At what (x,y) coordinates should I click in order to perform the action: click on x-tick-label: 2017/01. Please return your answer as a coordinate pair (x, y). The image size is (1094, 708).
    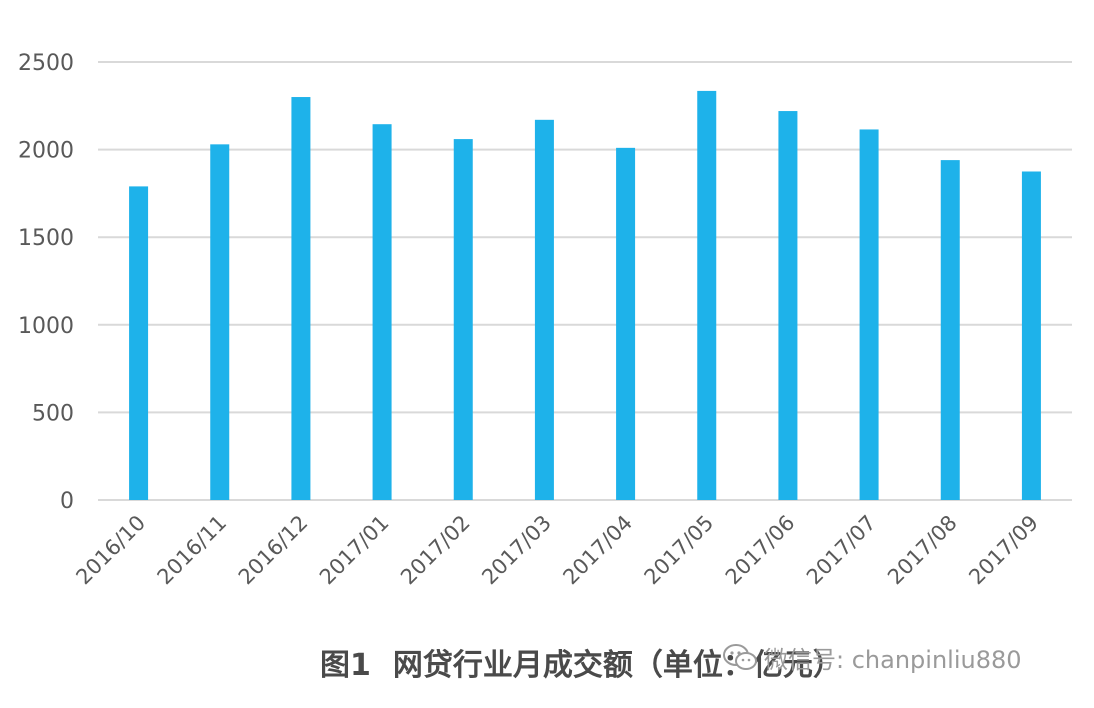
    Looking at the image, I should click on (354, 550).